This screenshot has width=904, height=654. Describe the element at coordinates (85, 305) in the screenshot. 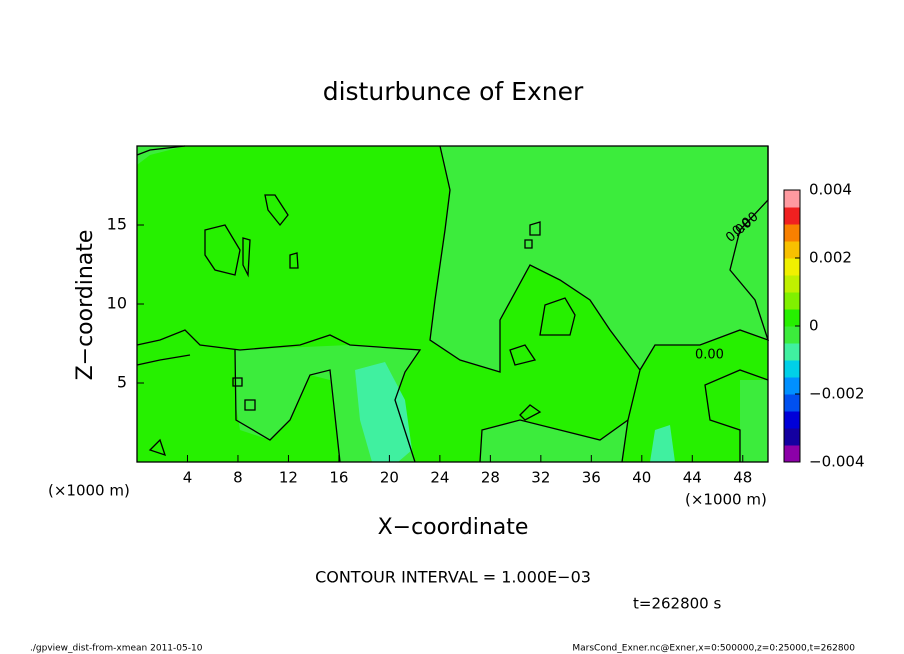

I see `y-axis-label: Z−coordinate` at that location.